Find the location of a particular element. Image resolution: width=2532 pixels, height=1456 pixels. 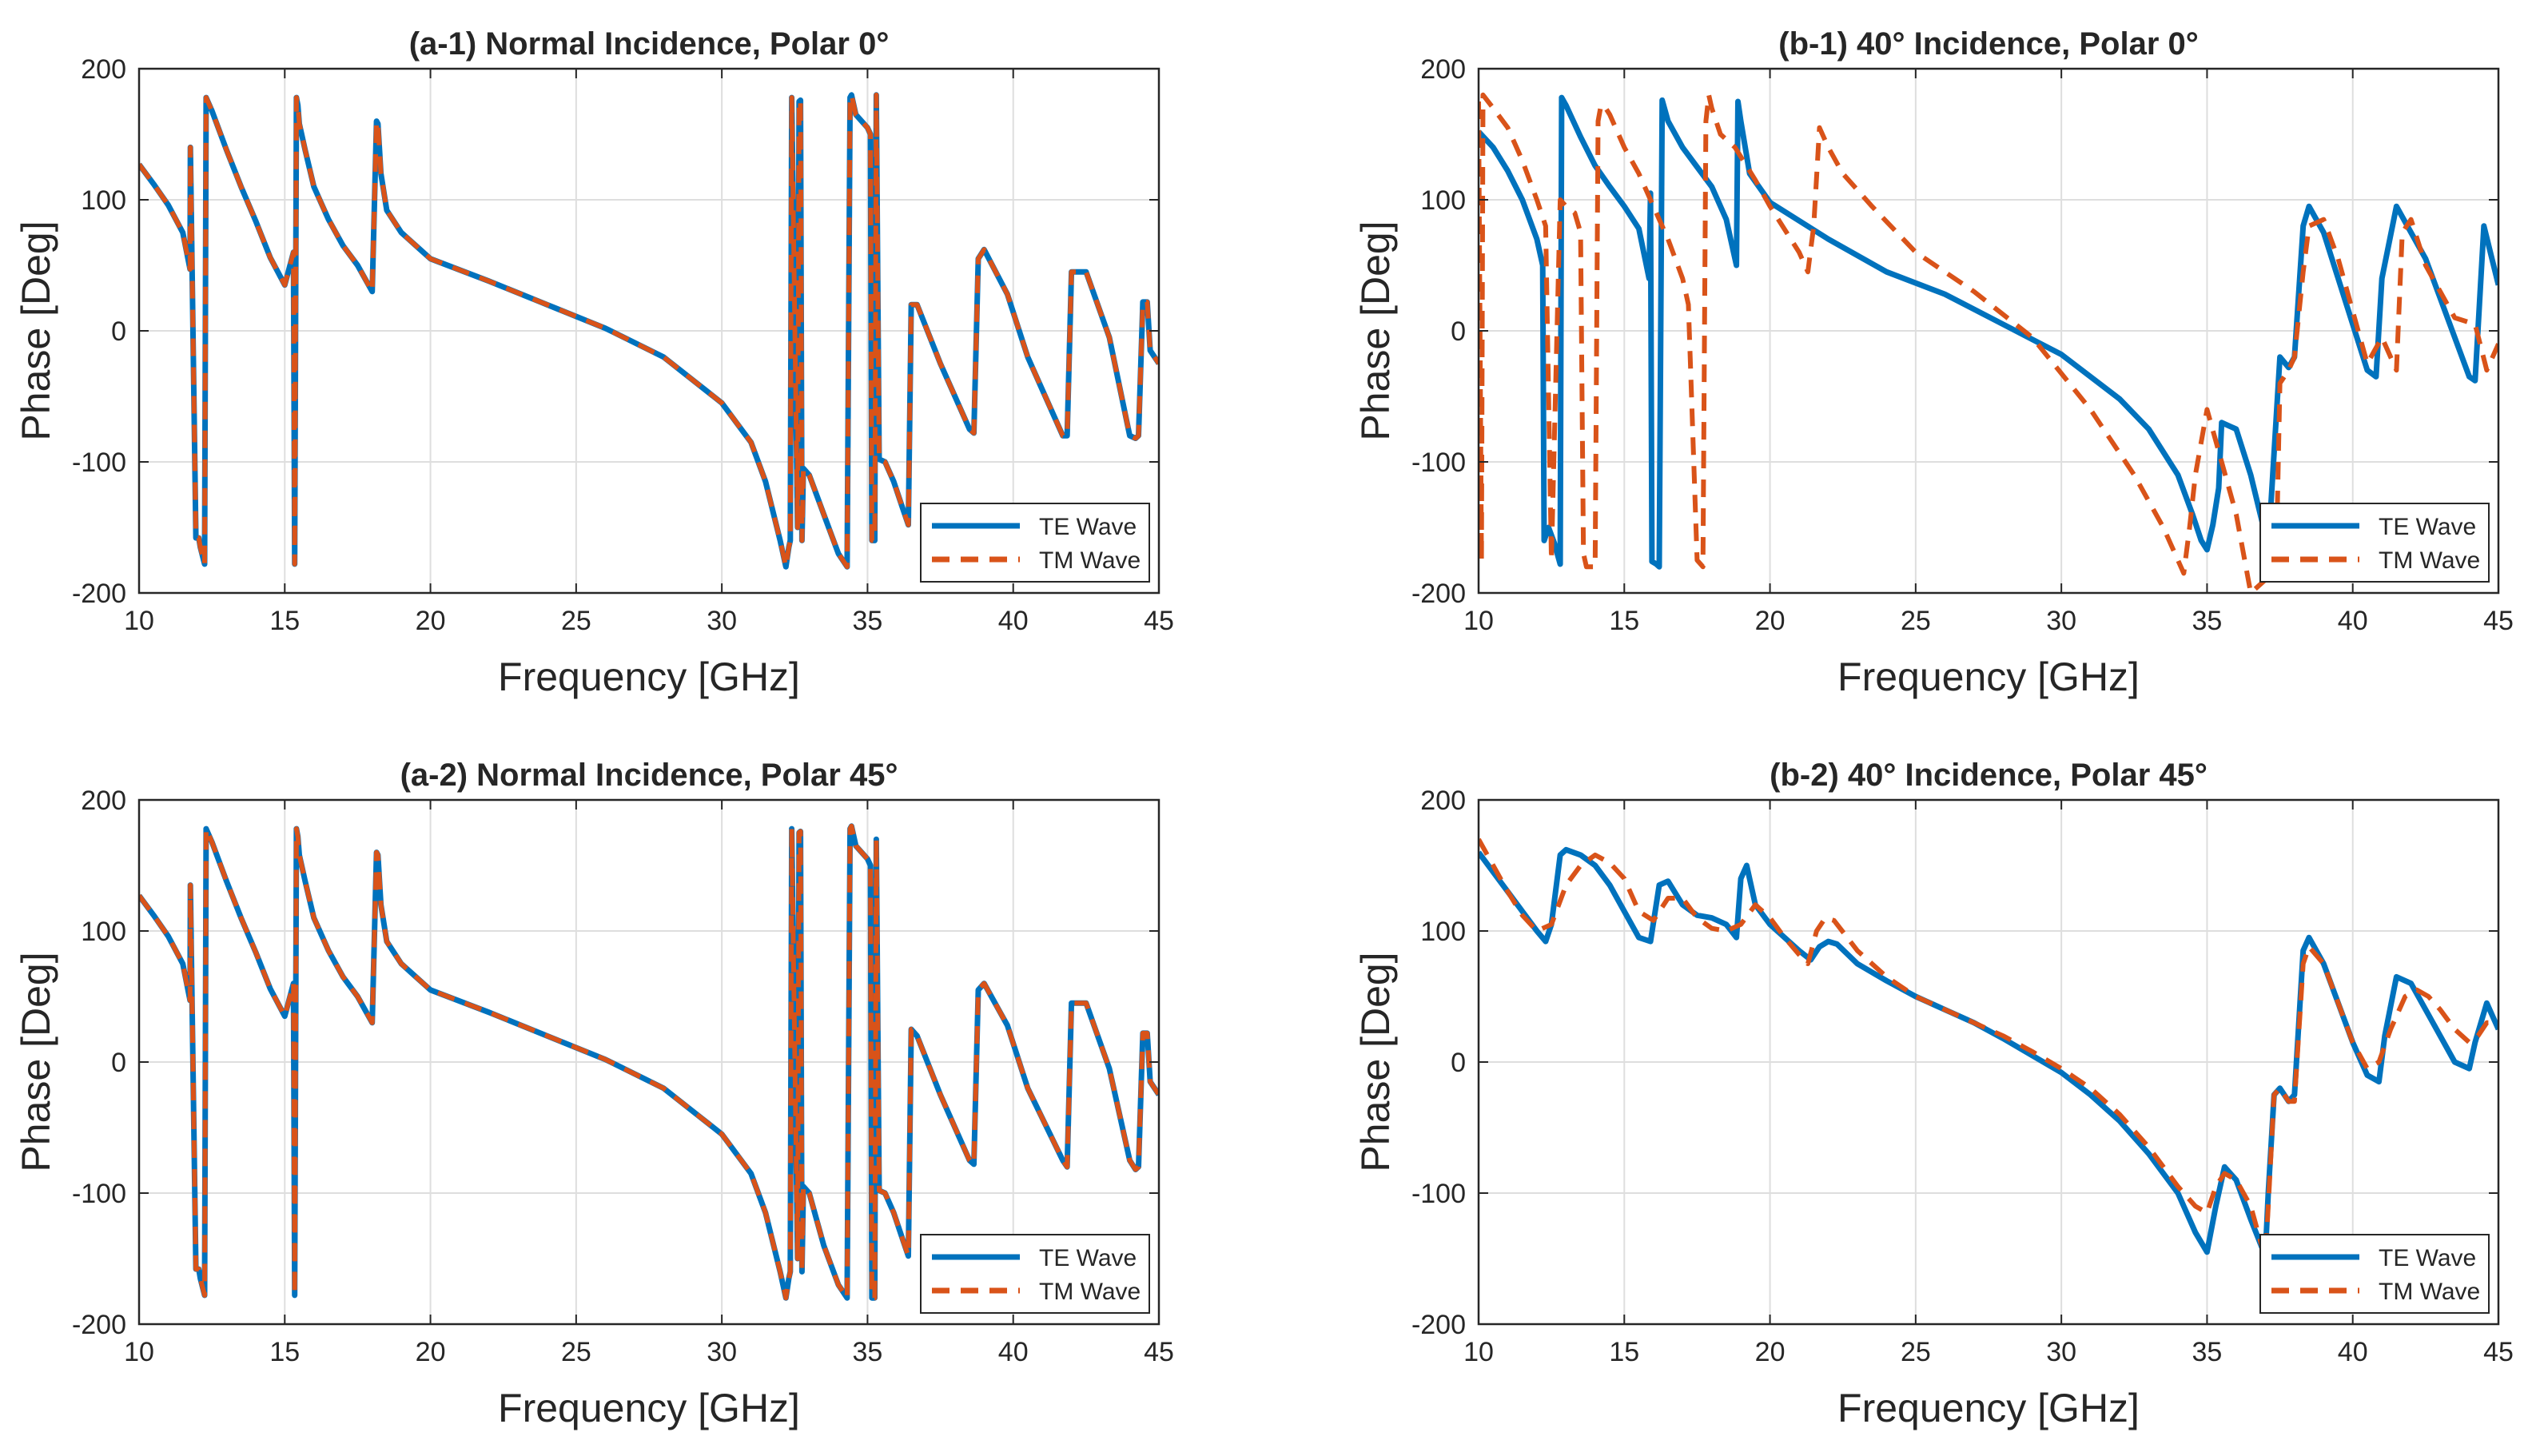

chart-title: (b-2) 40° Incidence, Polar 45° is located at coordinates (1989, 775).